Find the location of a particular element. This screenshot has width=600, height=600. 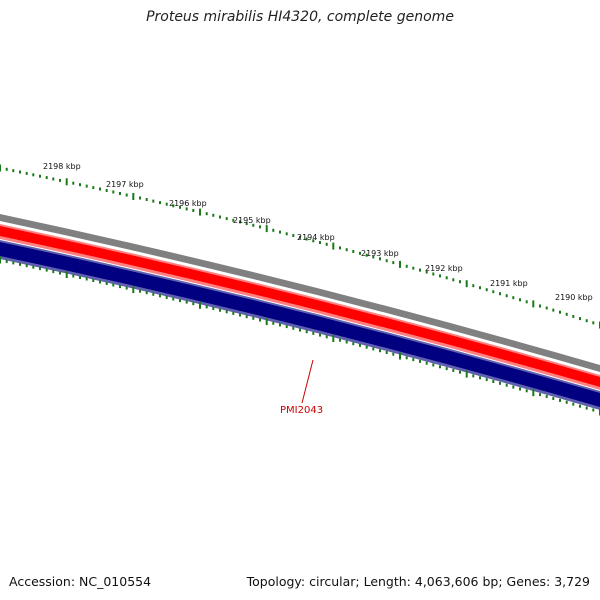

kbp-label: 2194 kbp is located at coordinates (316, 237).